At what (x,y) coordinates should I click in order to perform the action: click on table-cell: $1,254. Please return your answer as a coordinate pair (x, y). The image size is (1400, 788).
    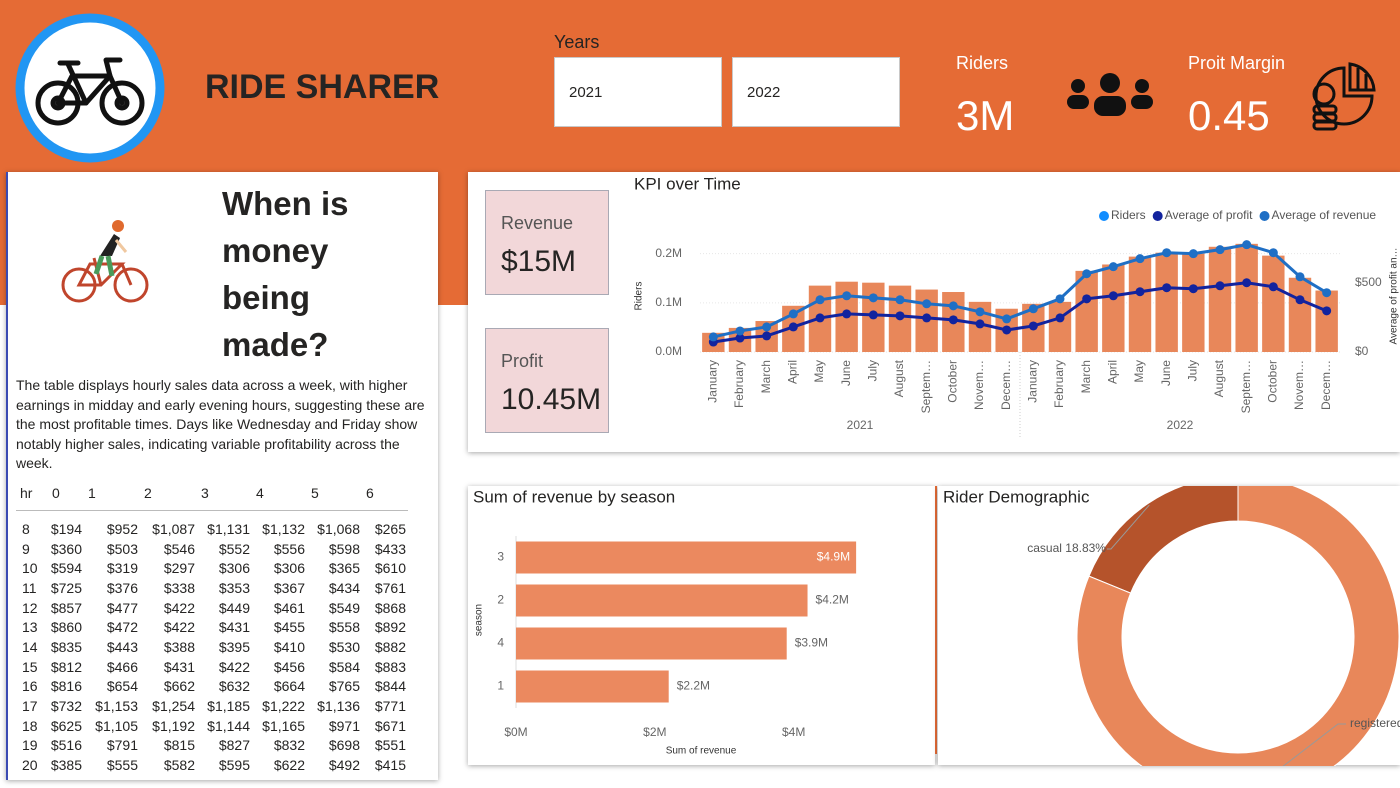
    Looking at the image, I should click on (173, 706).